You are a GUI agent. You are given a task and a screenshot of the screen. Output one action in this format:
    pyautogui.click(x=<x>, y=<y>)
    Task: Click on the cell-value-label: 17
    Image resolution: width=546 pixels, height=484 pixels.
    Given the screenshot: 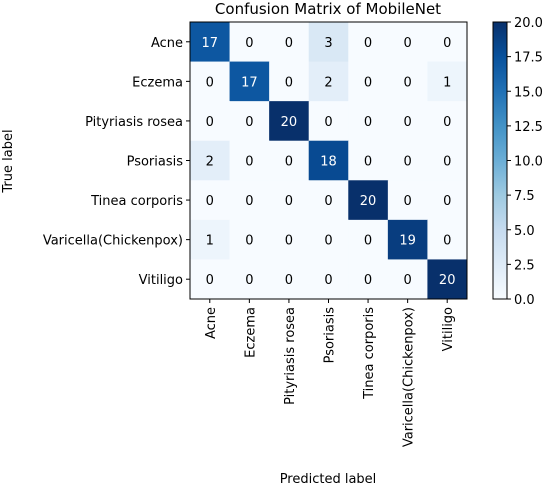 What is the action you would take?
    pyautogui.click(x=249, y=82)
    